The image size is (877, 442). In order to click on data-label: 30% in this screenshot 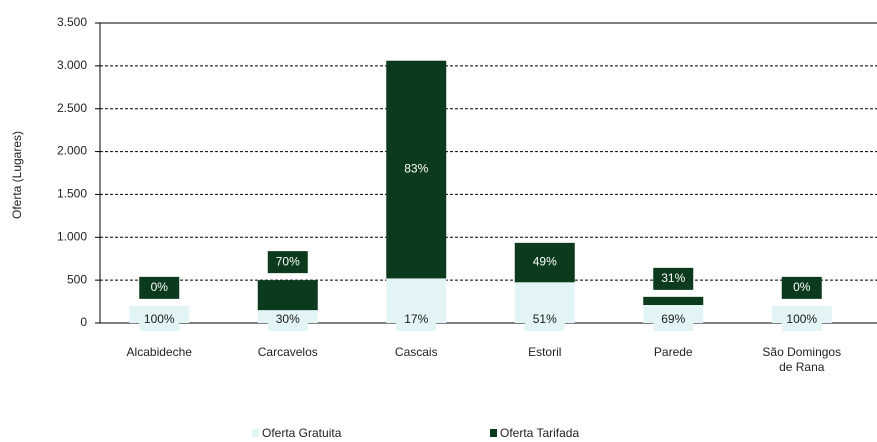, I will do `click(288, 319)`.